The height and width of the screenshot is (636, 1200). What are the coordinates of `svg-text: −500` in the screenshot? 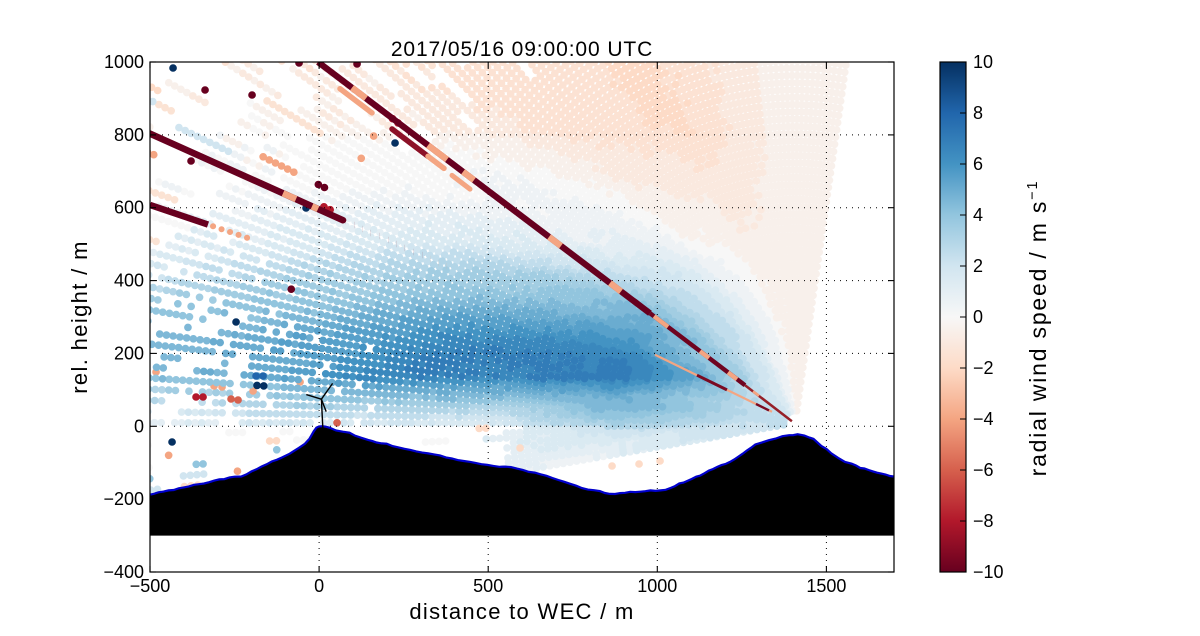 It's located at (150, 586).